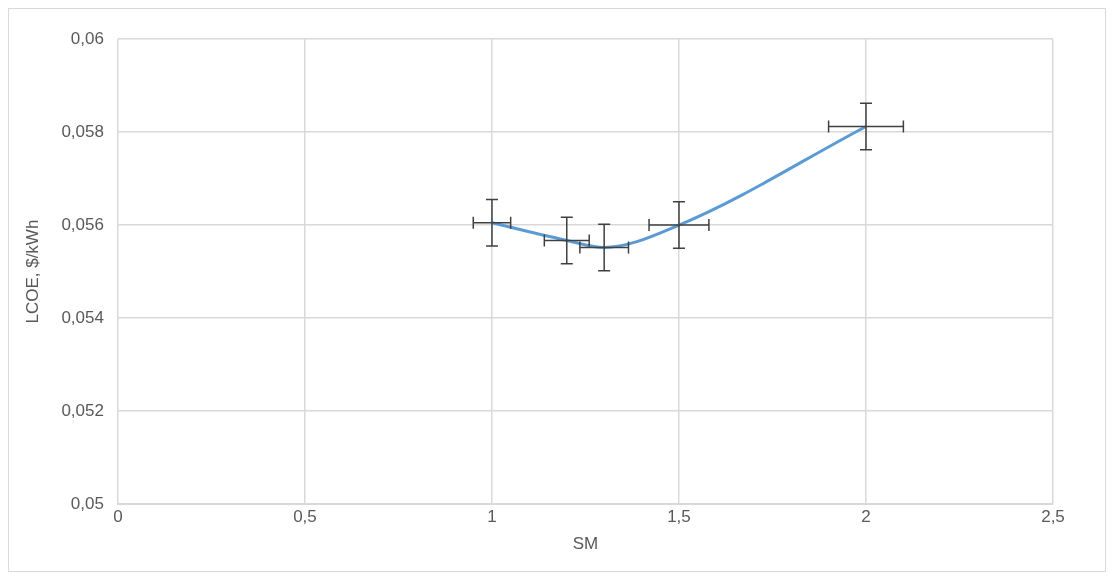 This screenshot has width=1114, height=580. Describe the element at coordinates (32, 271) in the screenshot. I see `y-axis-title: LCOE, $/kWh` at that location.